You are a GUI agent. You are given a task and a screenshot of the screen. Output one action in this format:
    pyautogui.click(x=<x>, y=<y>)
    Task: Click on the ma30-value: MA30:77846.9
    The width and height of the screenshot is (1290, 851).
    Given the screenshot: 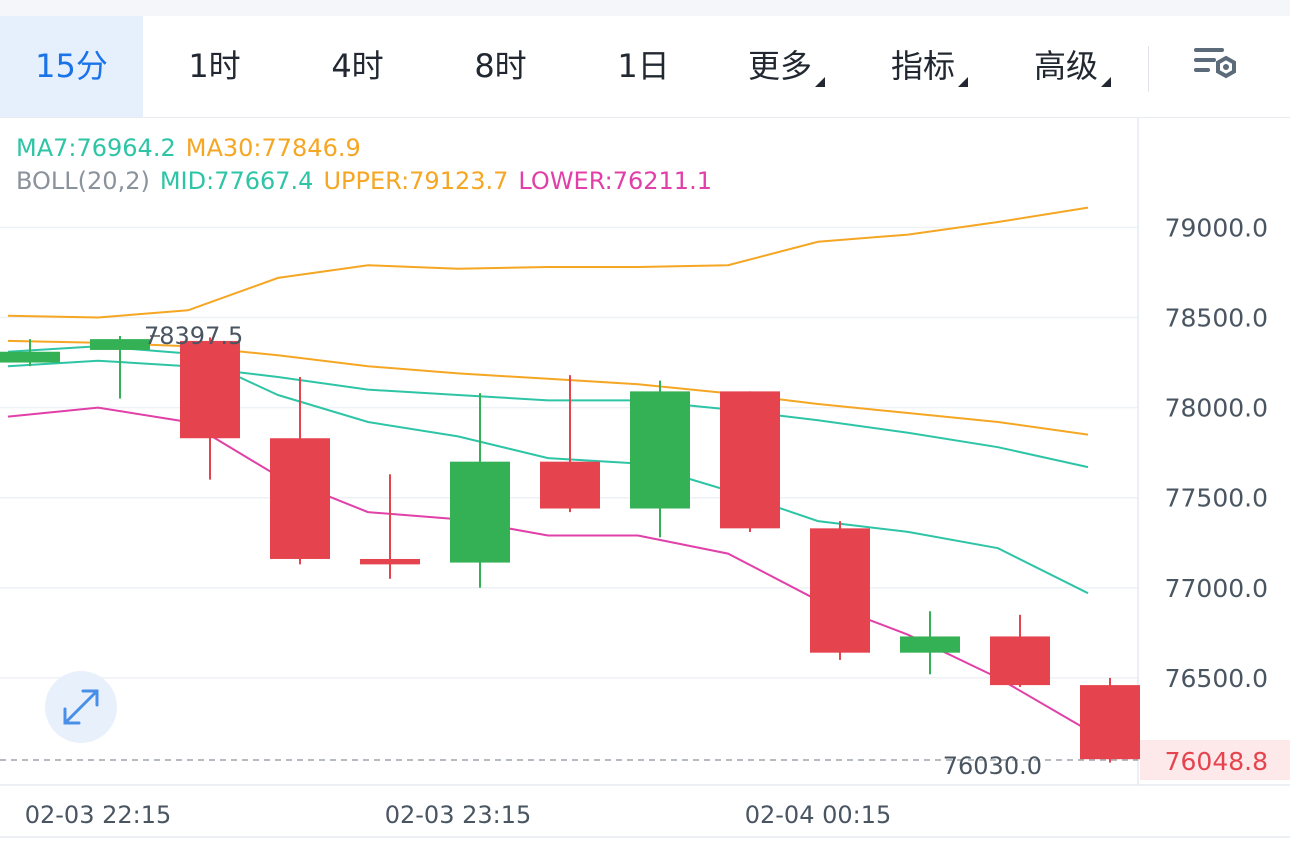 What is the action you would take?
    pyautogui.click(x=273, y=148)
    